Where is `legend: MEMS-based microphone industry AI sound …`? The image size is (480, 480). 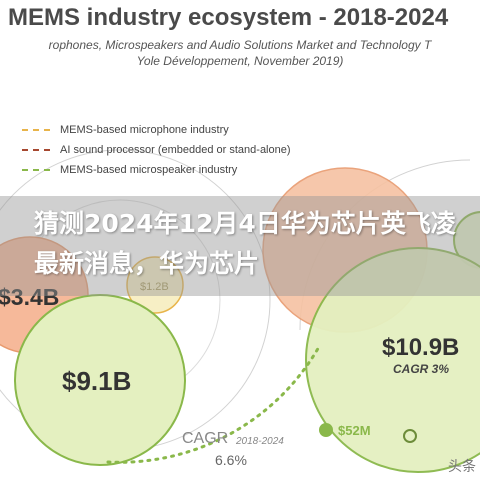
legend: MEMS-based microphone industry AI sound … is located at coordinates (156, 150).